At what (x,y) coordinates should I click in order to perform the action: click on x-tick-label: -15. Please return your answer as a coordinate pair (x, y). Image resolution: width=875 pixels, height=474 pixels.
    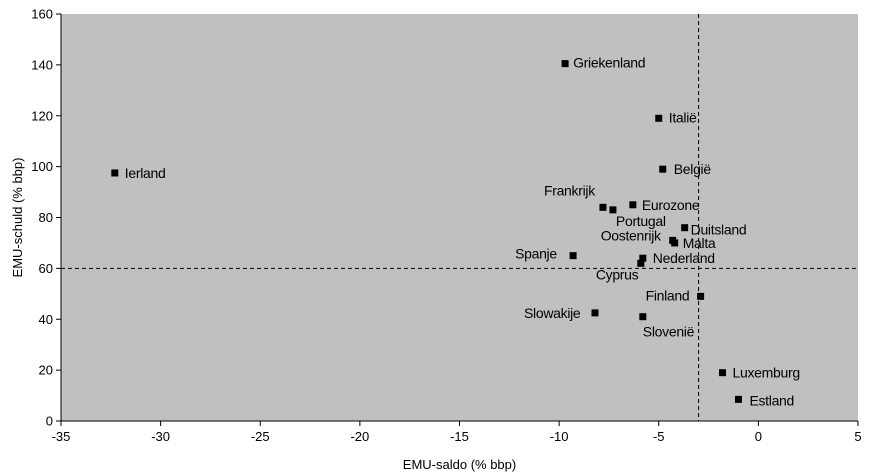
    Looking at the image, I should click on (459, 436).